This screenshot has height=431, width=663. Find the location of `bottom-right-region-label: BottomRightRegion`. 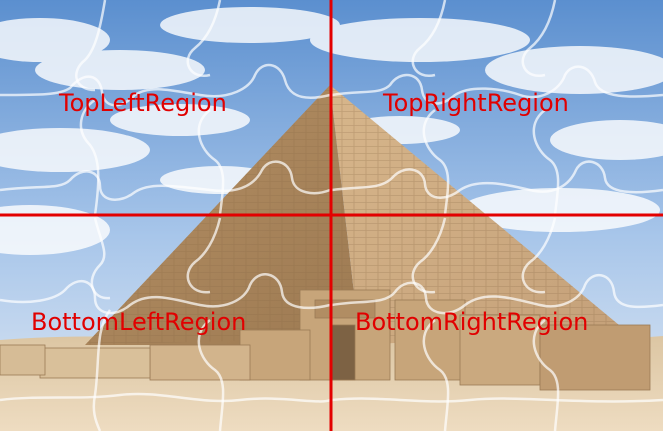

bottom-right-region-label: BottomRightRegion is located at coordinates (472, 322).